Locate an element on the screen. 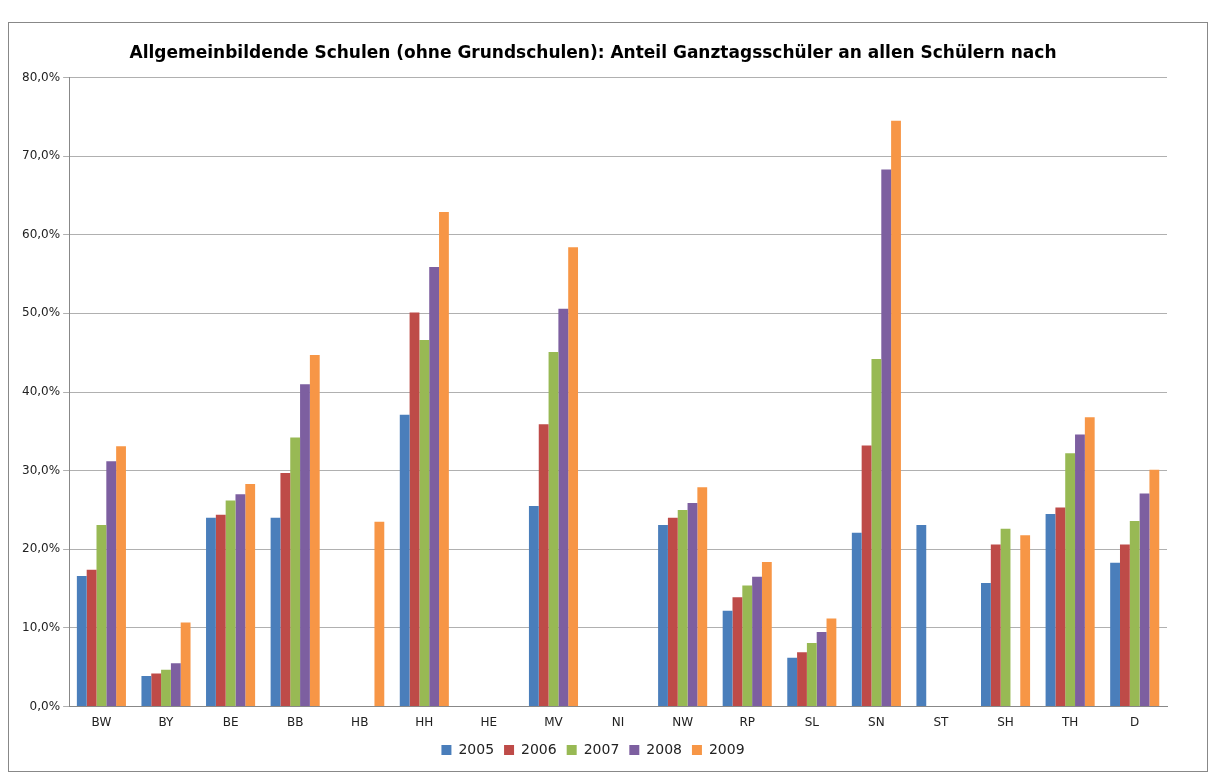 The height and width of the screenshot is (778, 1212). x-tick-label: BE is located at coordinates (230, 721).